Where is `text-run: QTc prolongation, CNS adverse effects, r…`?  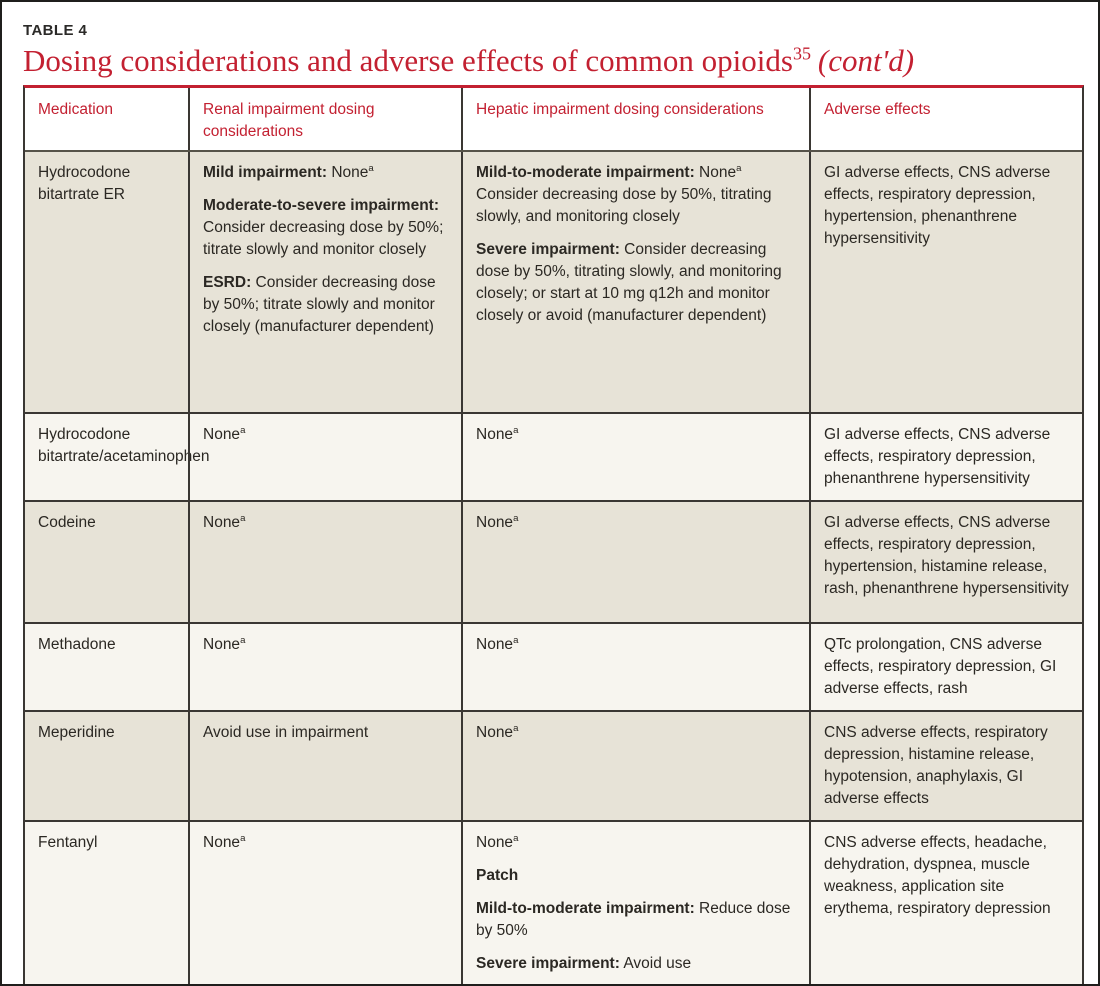 text-run: QTc prolongation, CNS adverse effects, r… is located at coordinates (940, 667).